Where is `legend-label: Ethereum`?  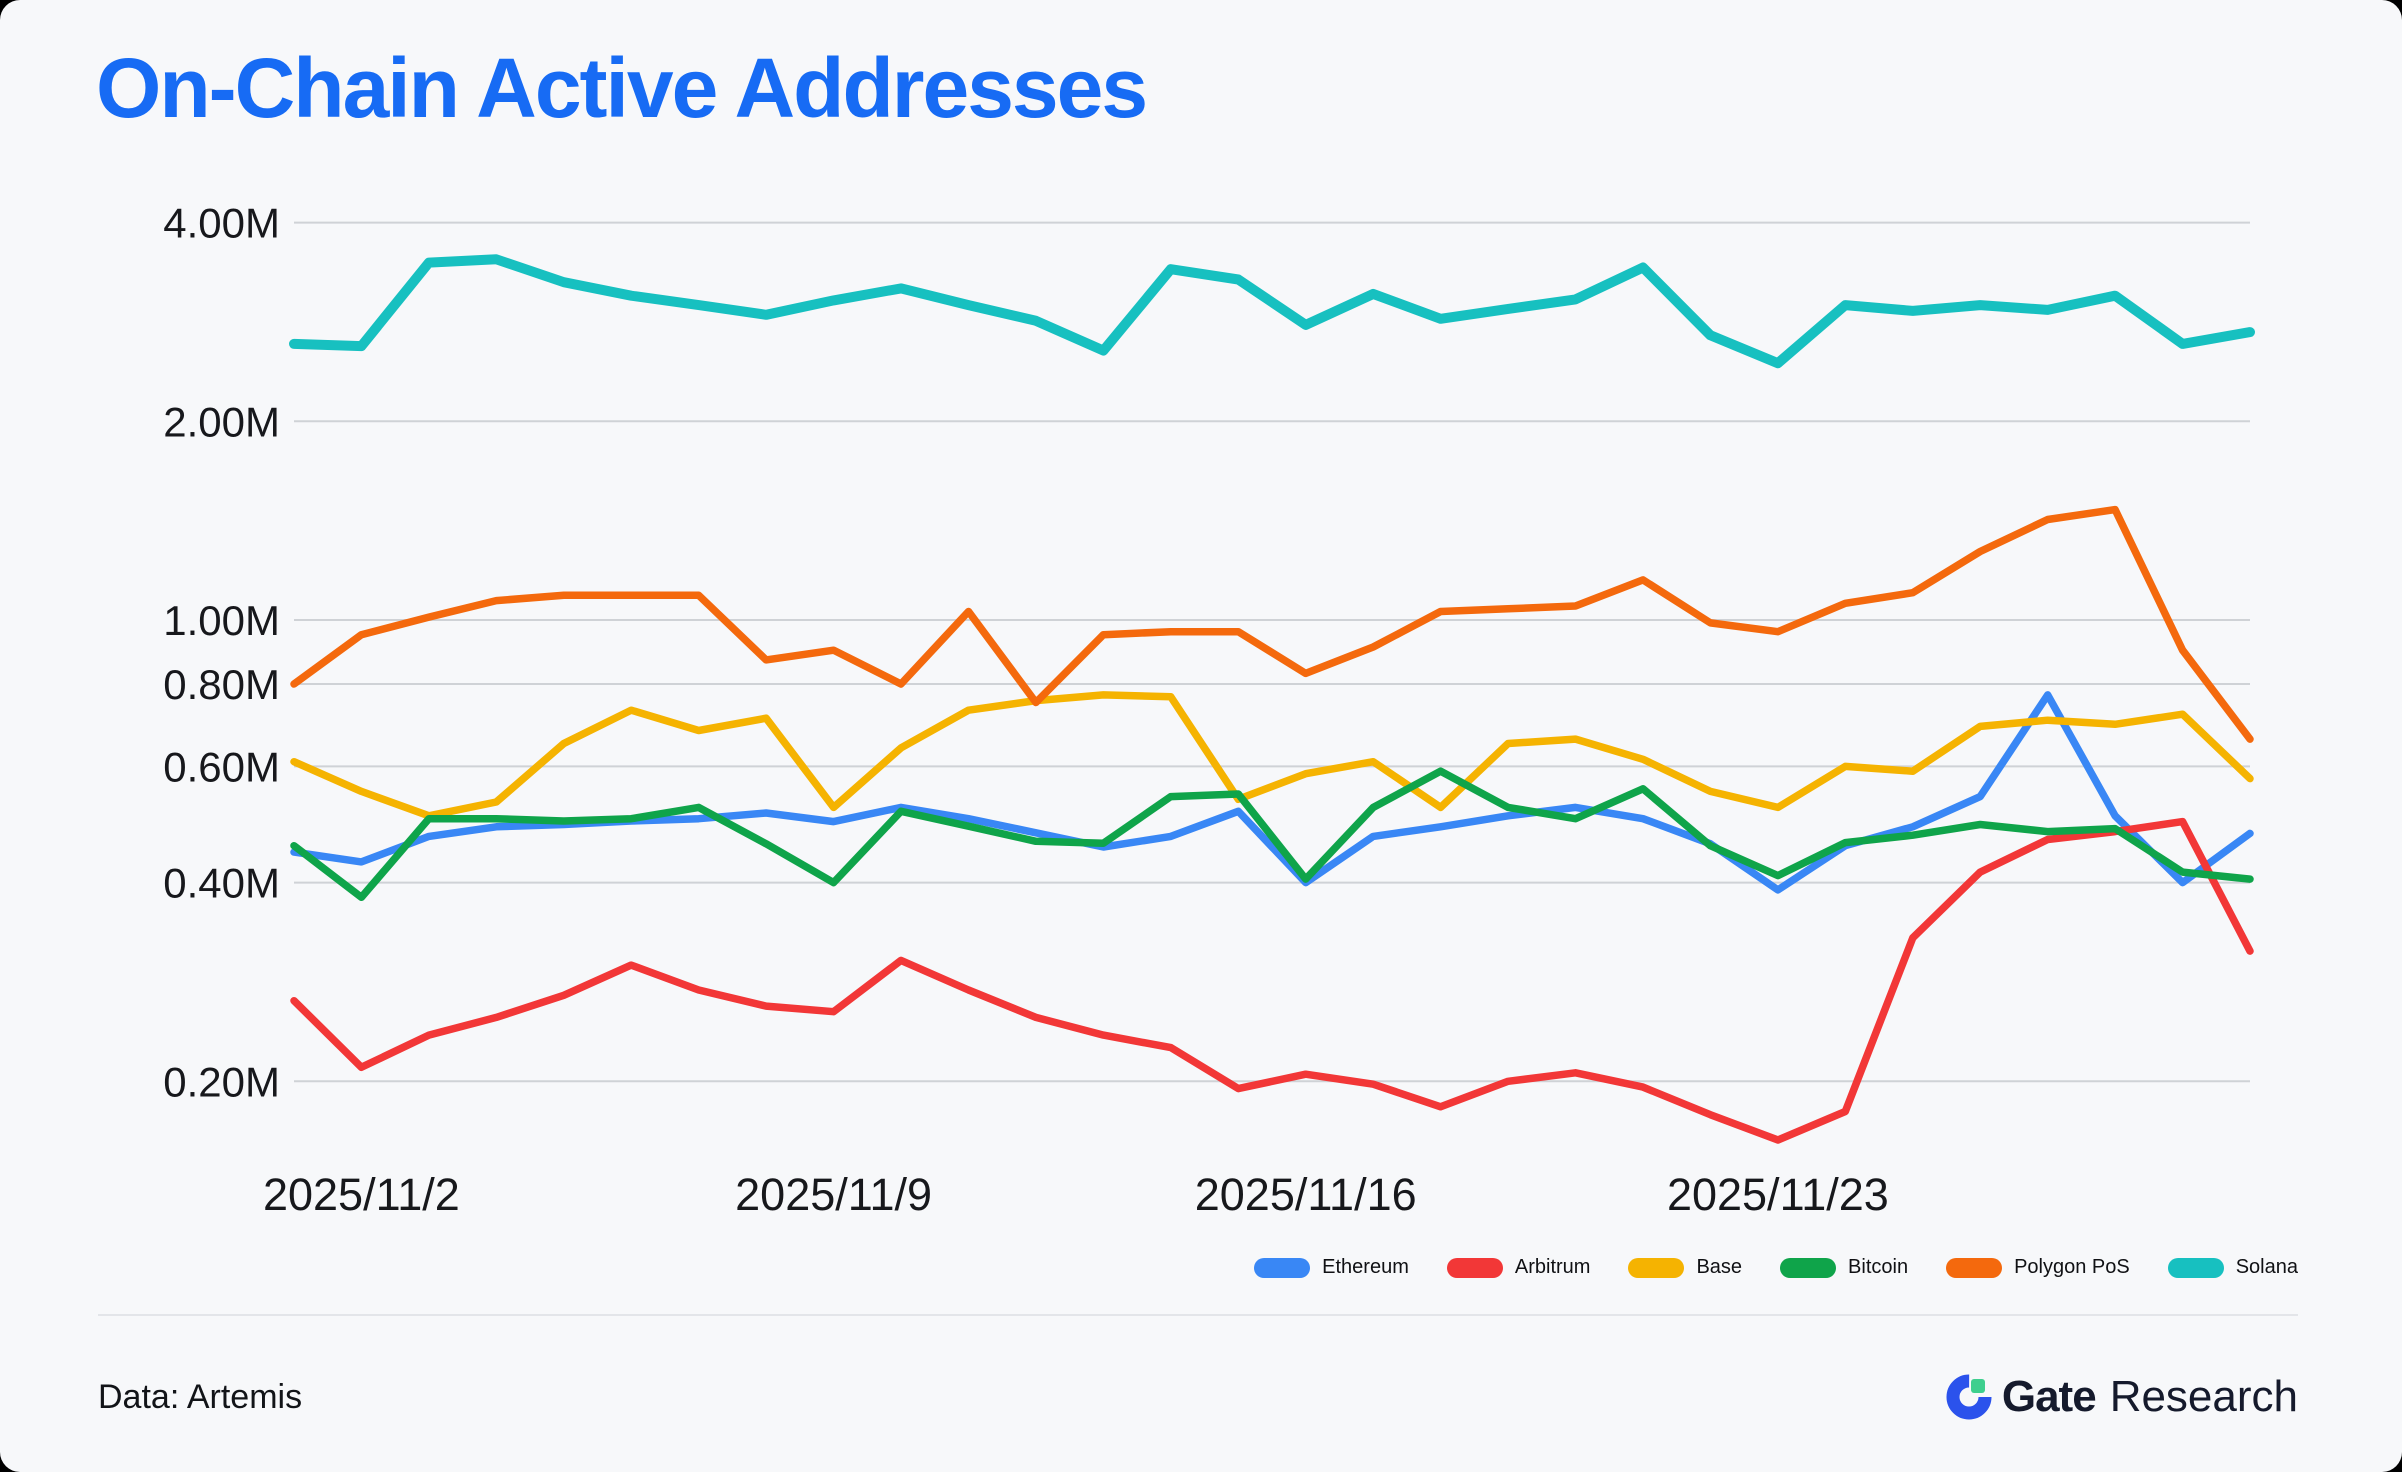
legend-label: Ethereum is located at coordinates (1365, 1267).